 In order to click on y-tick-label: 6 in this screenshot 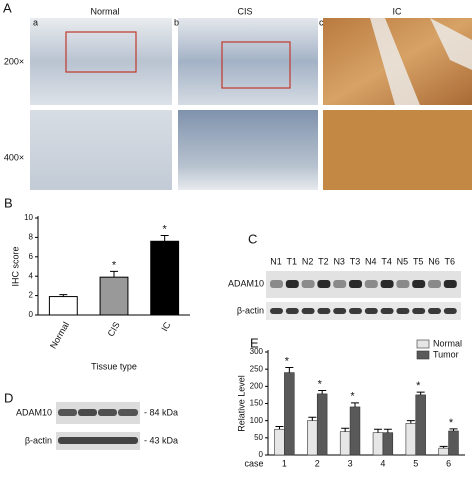, I will do `click(31, 256)`.